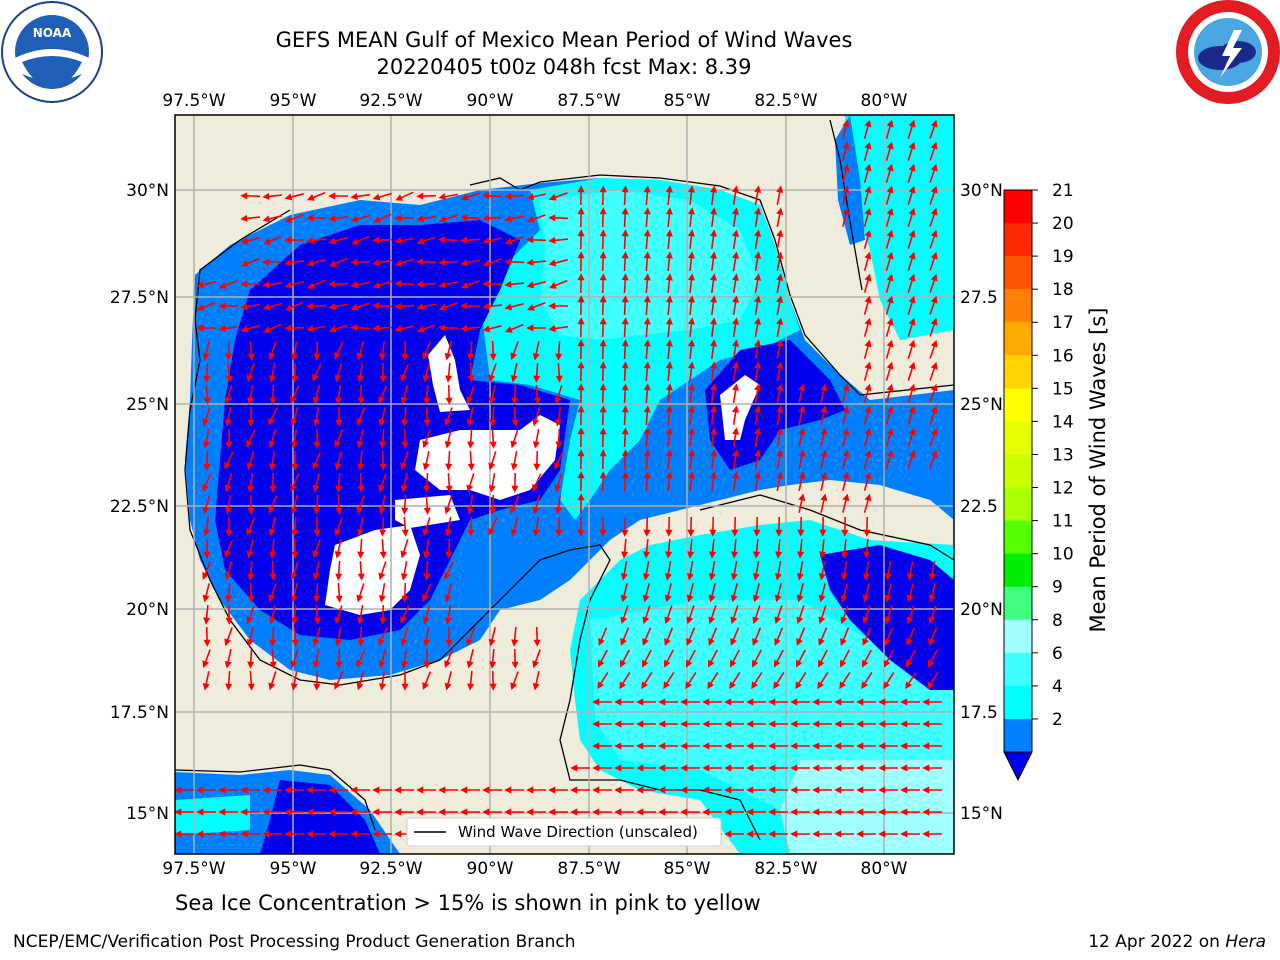  I want to click on lon-label-bottom: 97.5°W, so click(193, 869).